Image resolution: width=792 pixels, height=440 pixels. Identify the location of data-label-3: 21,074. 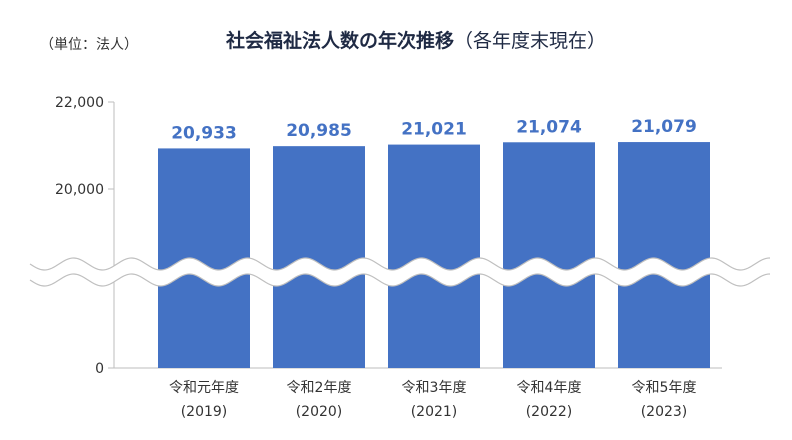
(549, 127).